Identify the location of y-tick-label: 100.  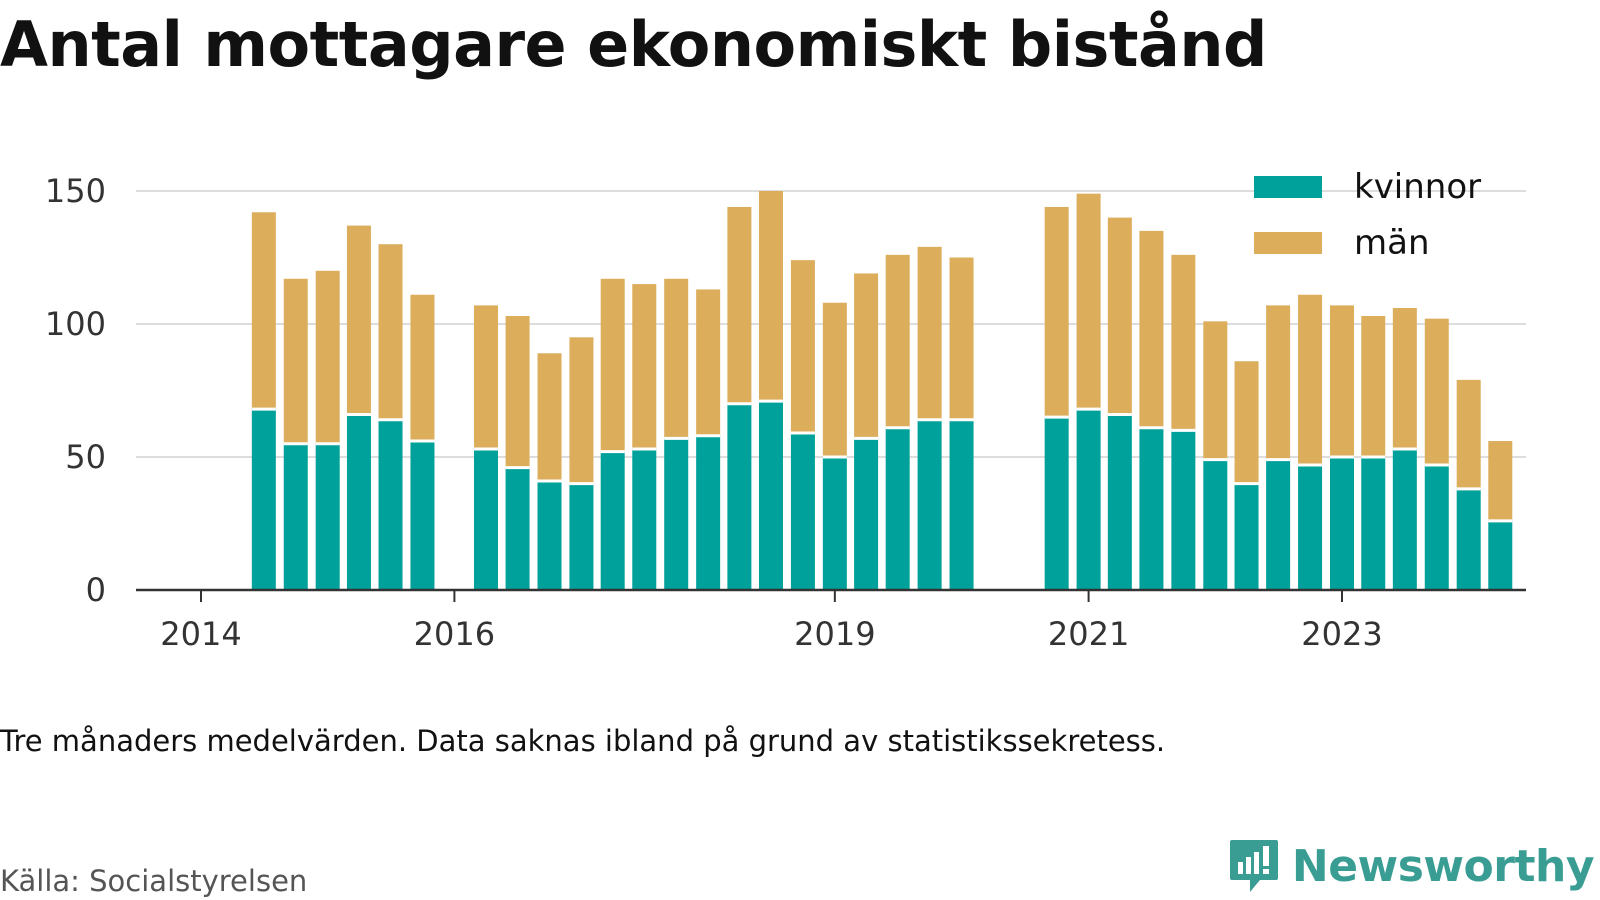
(75, 324).